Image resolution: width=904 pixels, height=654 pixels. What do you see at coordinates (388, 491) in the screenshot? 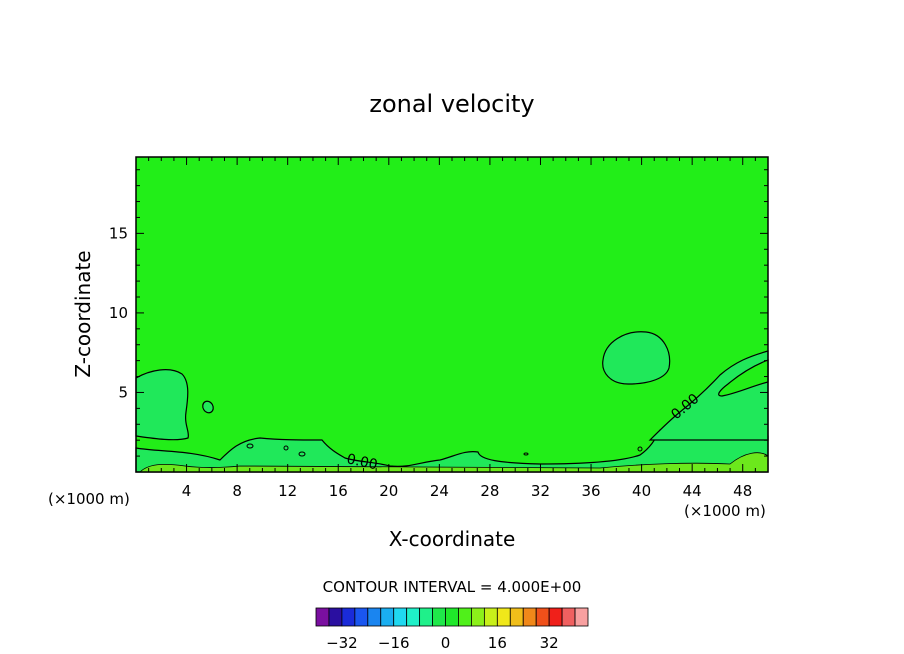
I see `x-tick-label: 20` at bounding box center [388, 491].